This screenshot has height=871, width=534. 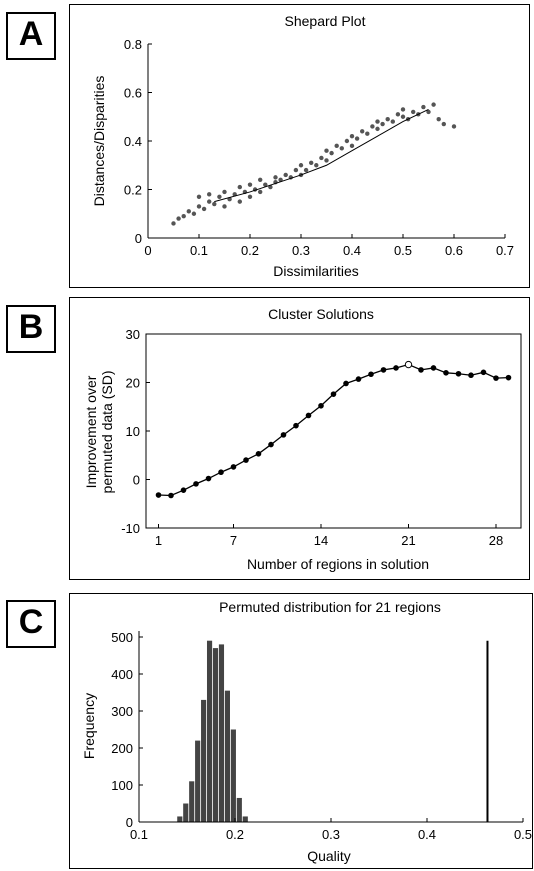 I want to click on x-tick-label: 0.7, so click(x=505, y=250).